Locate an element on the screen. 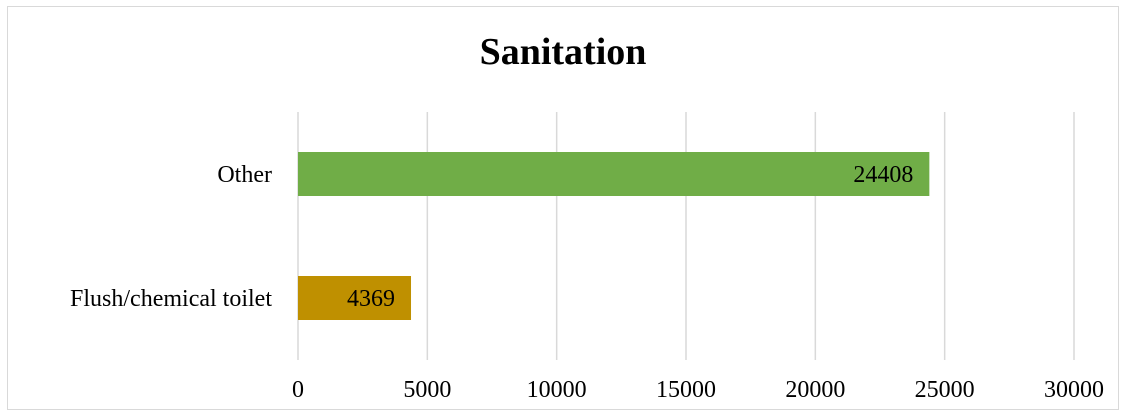  x-tick-label-25000: 25000 is located at coordinates (945, 390).